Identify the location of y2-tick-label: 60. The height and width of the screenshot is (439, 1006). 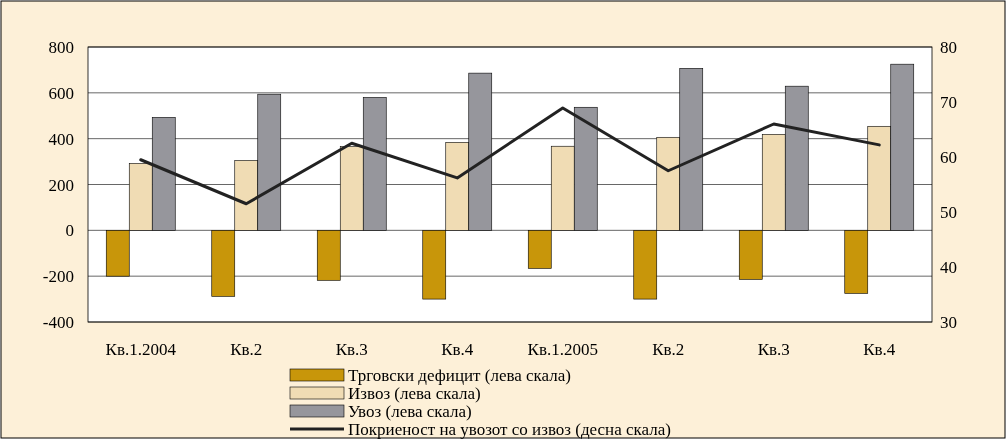
(948, 157).